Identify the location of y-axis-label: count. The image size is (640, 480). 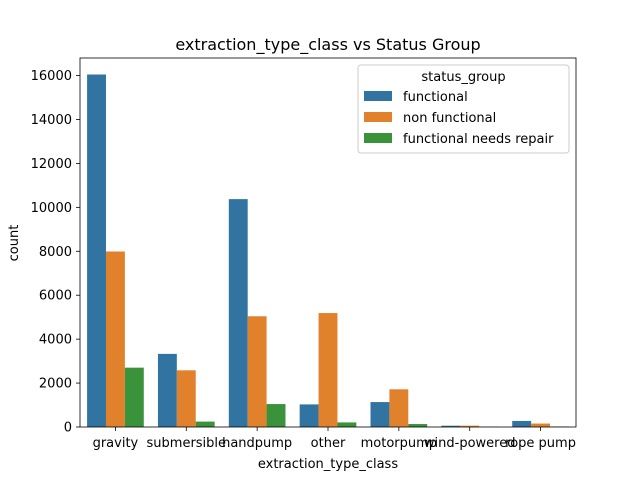
(14, 243).